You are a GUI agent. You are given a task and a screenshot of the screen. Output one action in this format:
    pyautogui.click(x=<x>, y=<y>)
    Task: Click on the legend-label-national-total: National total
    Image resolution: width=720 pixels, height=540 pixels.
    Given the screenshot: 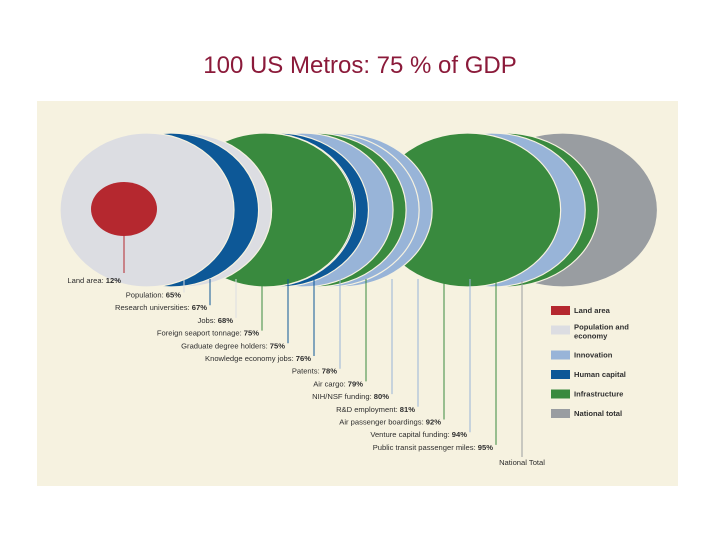 What is the action you would take?
    pyautogui.click(x=598, y=413)
    